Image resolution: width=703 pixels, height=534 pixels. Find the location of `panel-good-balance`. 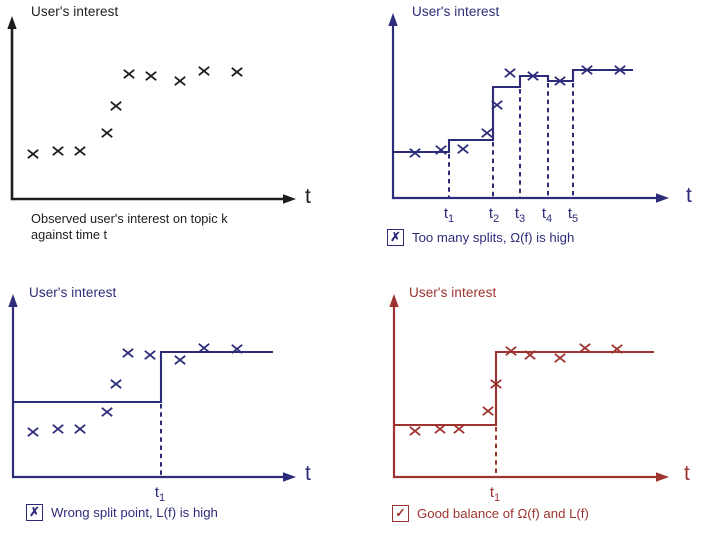

panel-good-balance is located at coordinates (529, 388).